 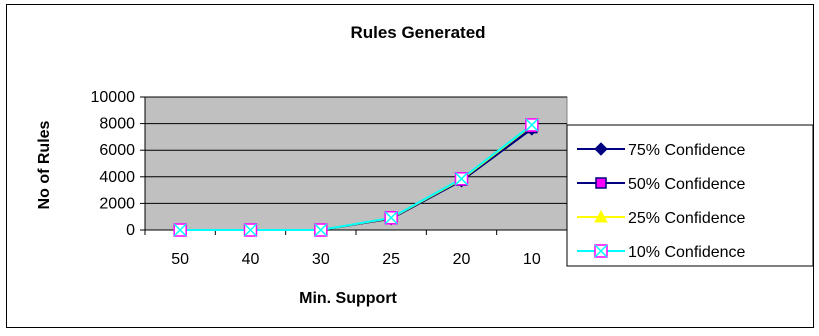 What do you see at coordinates (417, 32) in the screenshot?
I see `chart-title: Rules Generated` at bounding box center [417, 32].